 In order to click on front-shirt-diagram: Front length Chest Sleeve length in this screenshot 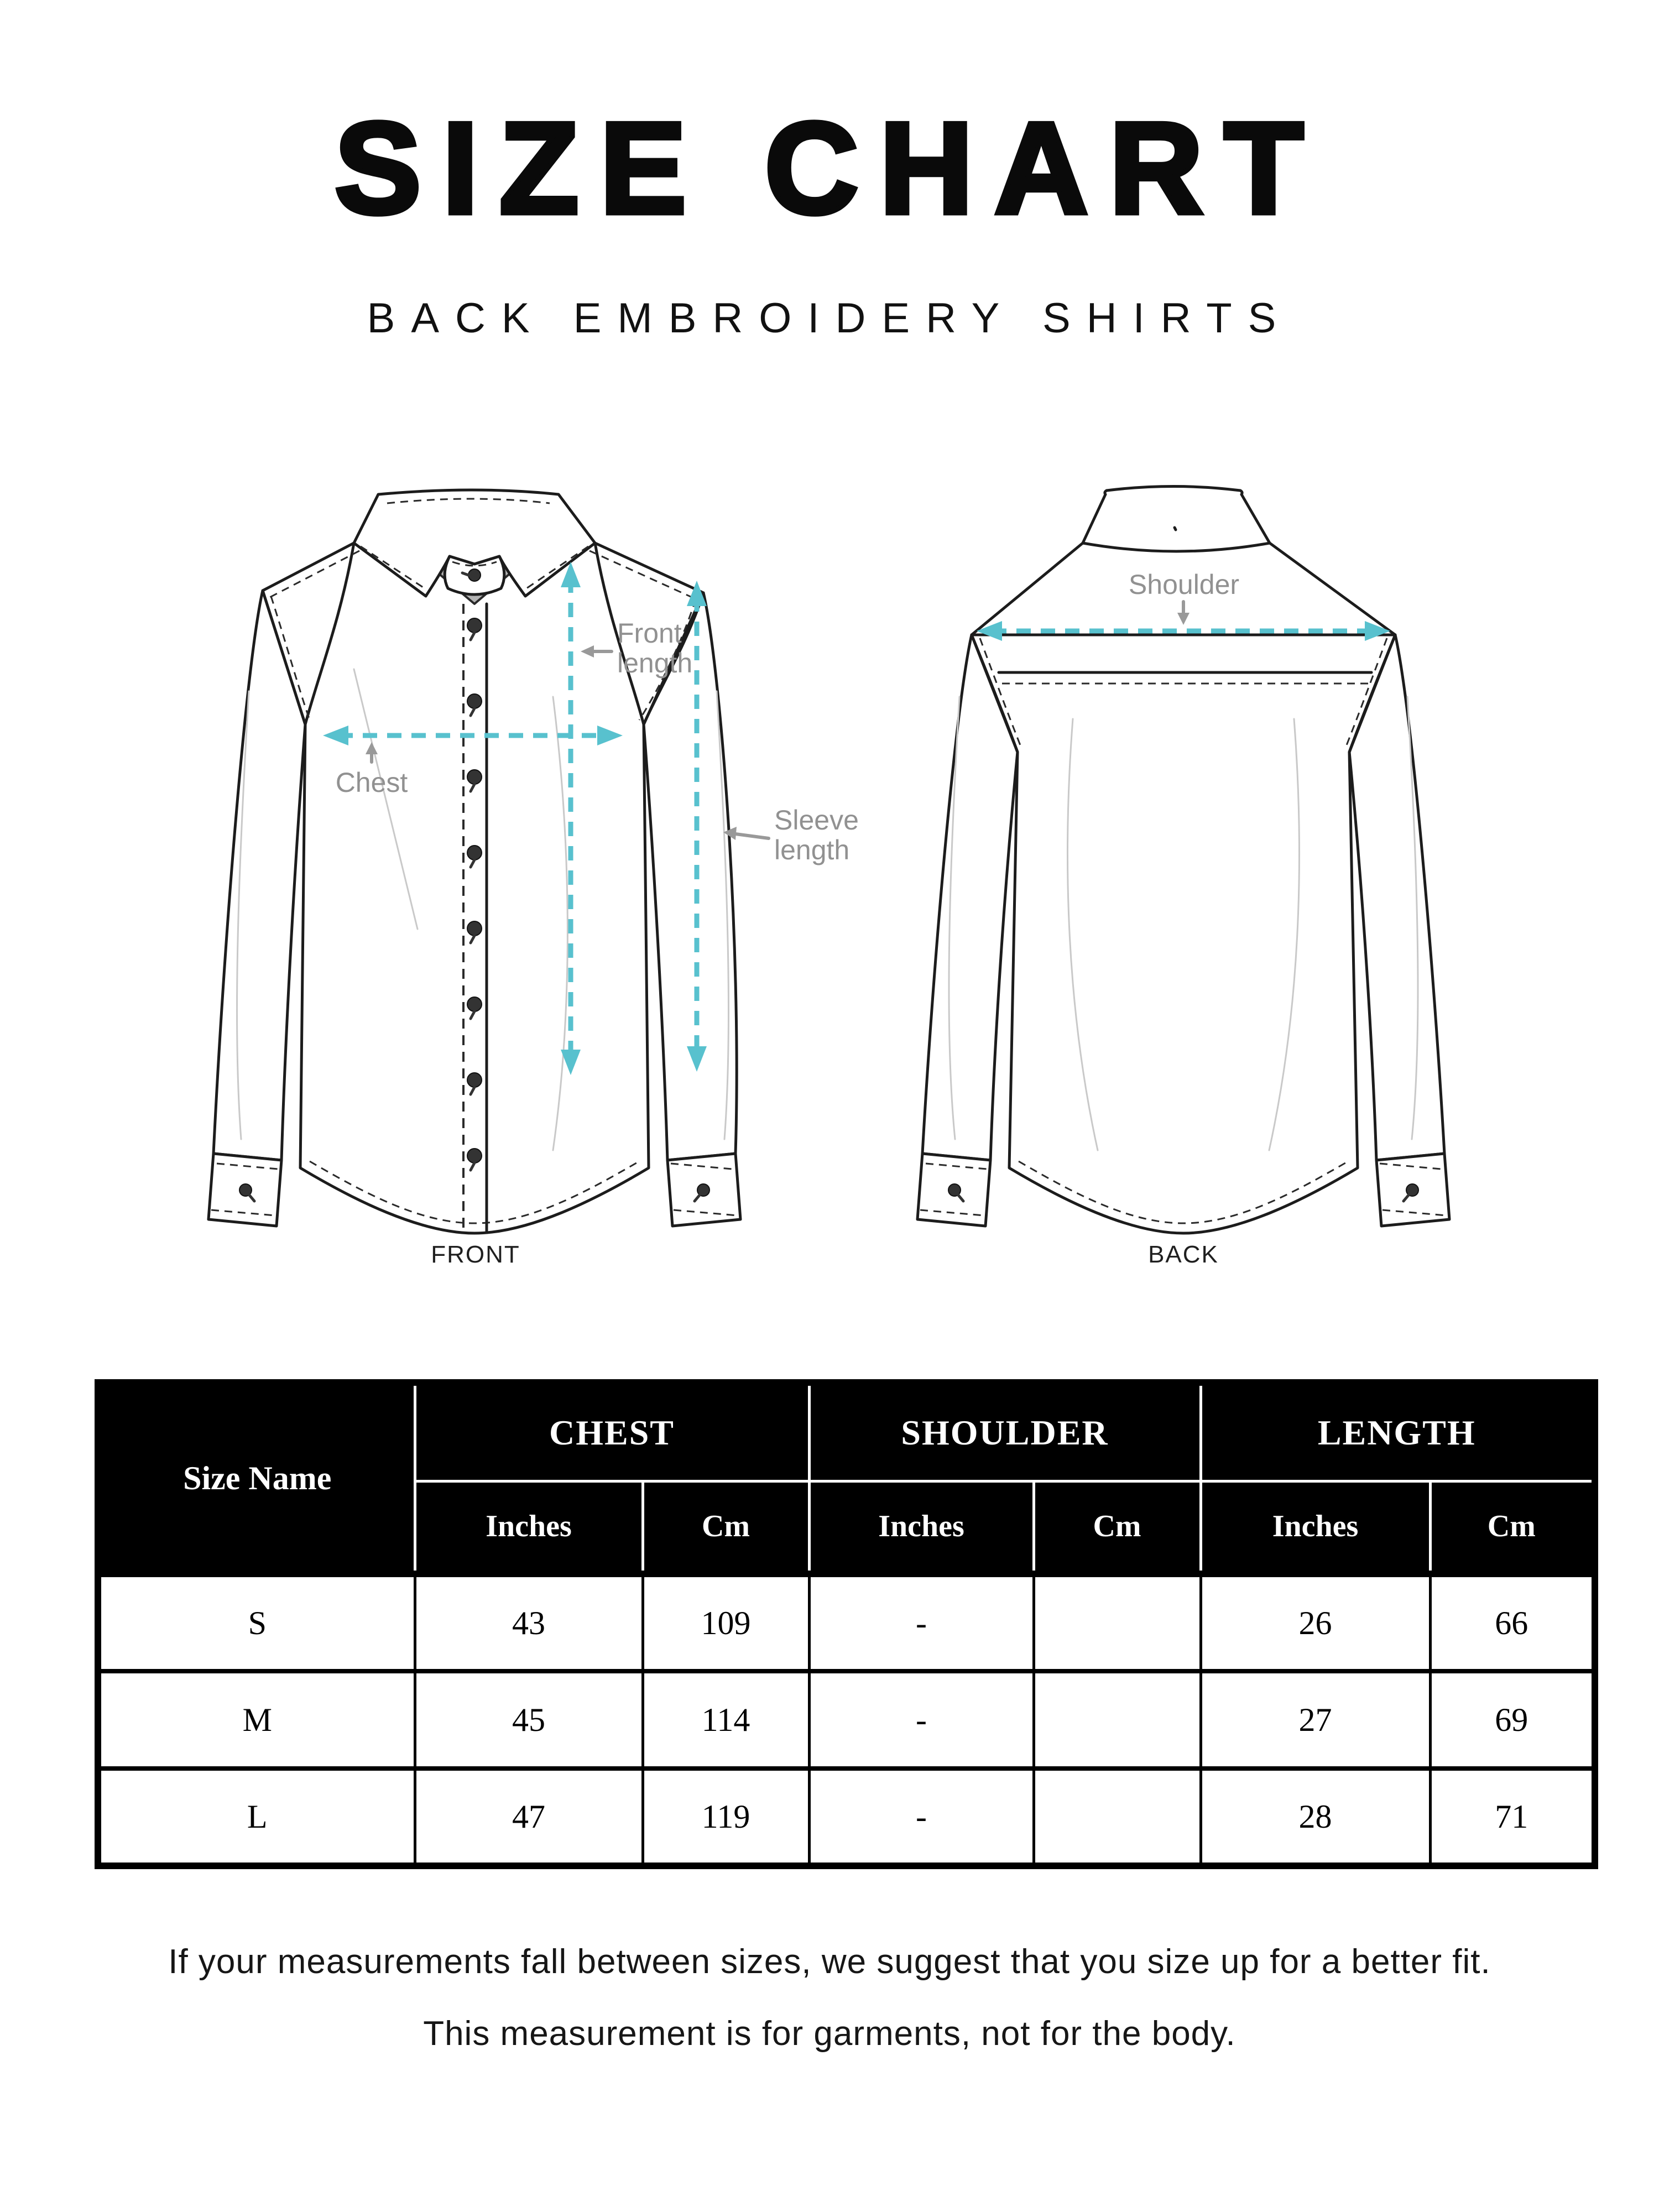, I will do `click(533, 862)`.